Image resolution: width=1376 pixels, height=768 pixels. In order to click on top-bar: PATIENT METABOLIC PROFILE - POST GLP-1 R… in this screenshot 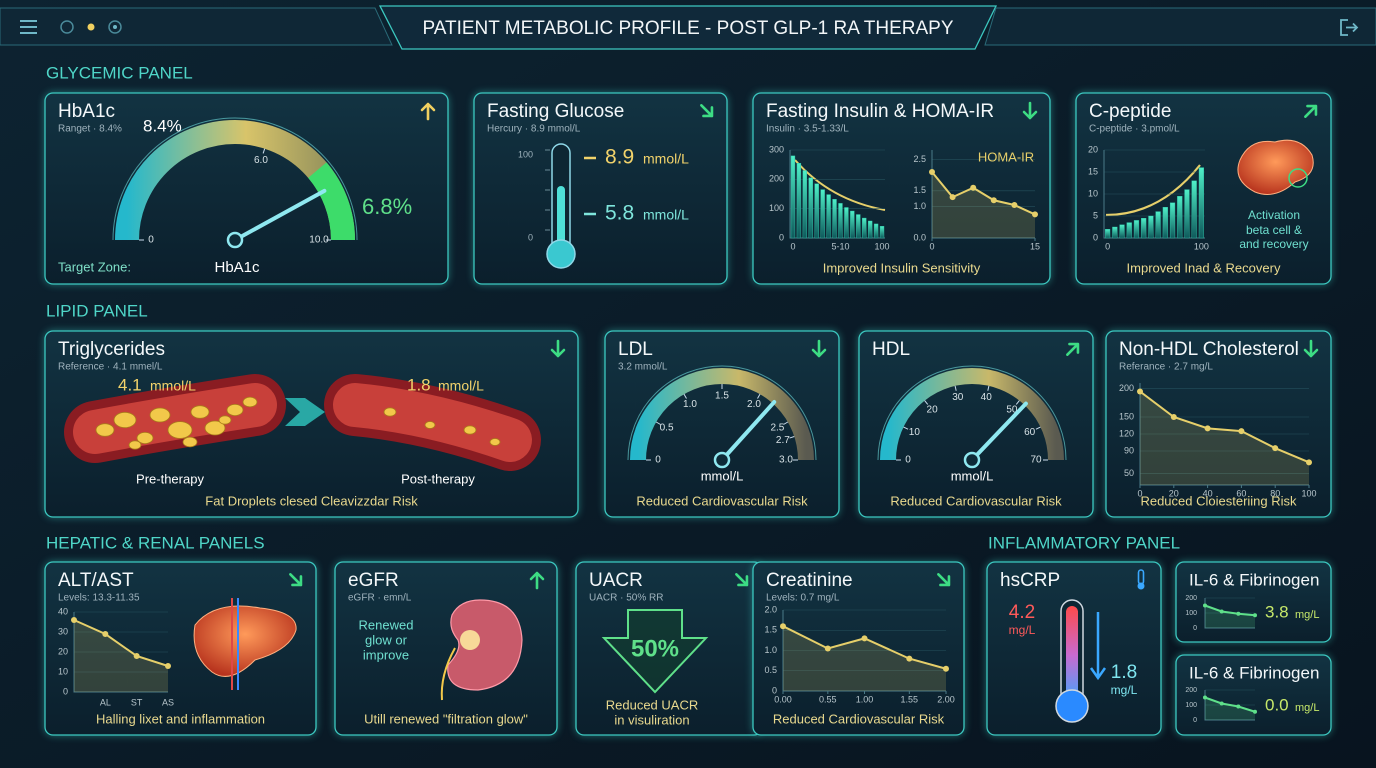, I will do `click(688, 27)`.